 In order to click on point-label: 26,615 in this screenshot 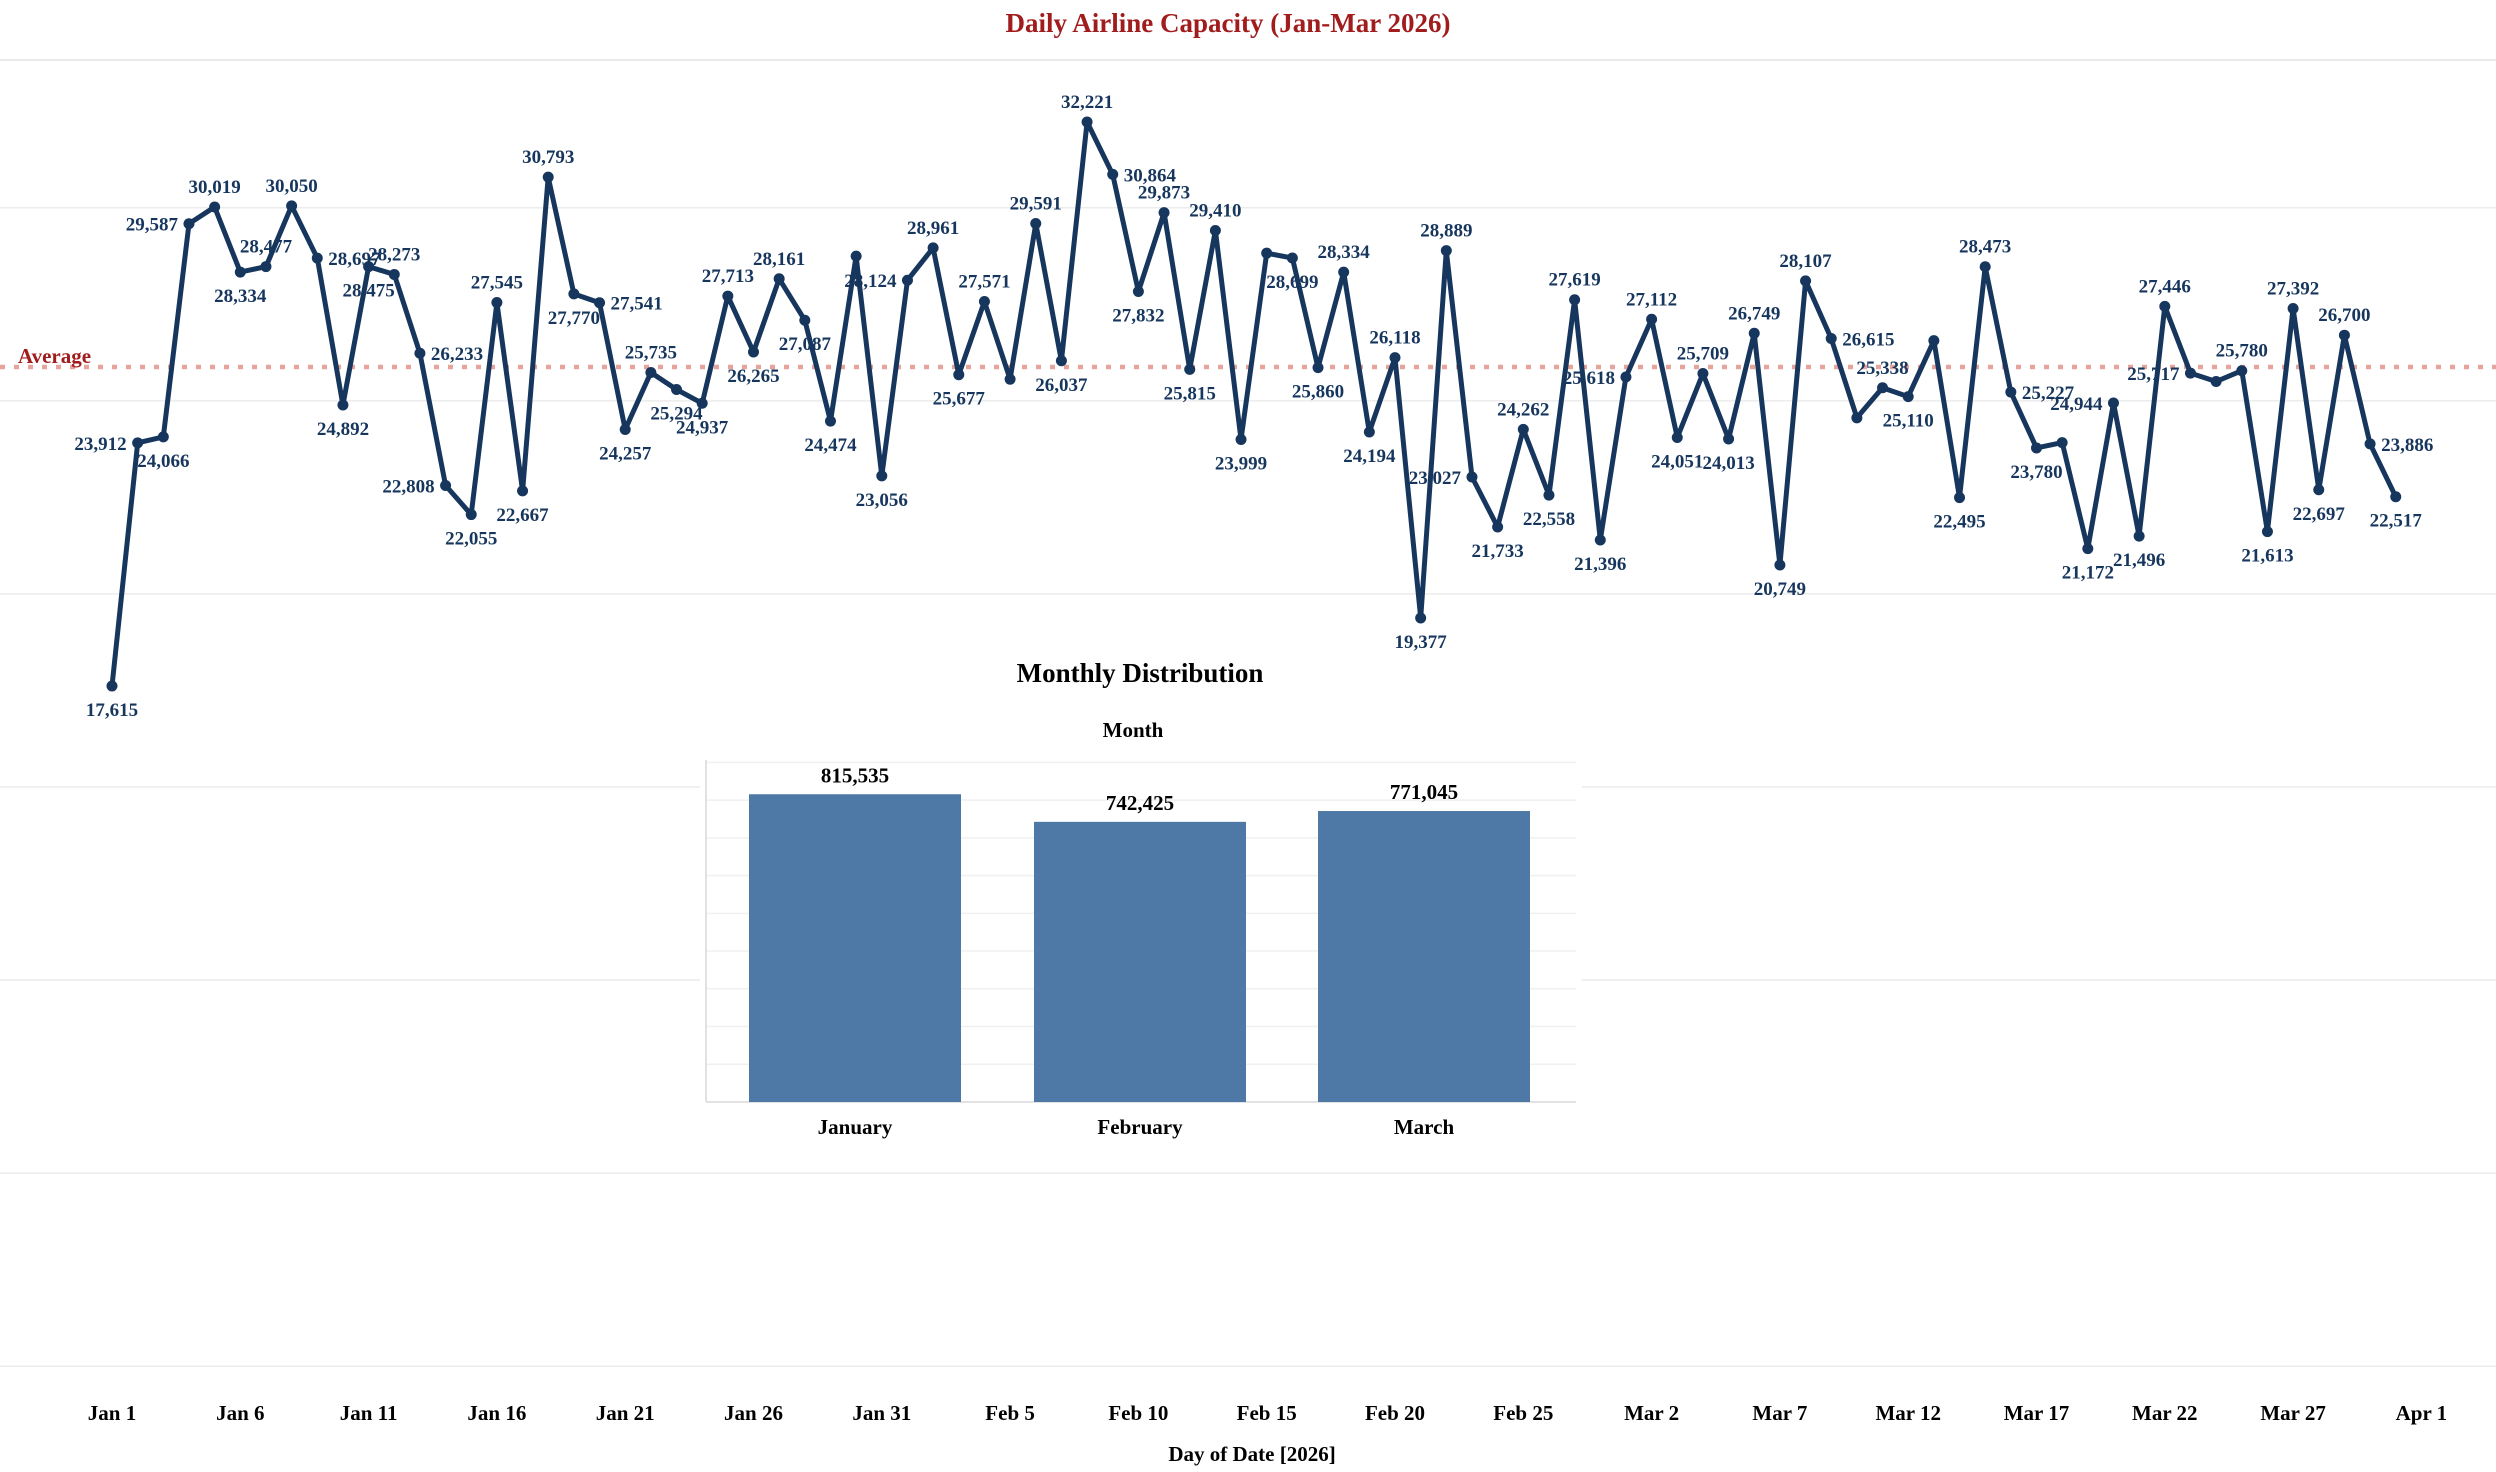, I will do `click(1868, 339)`.